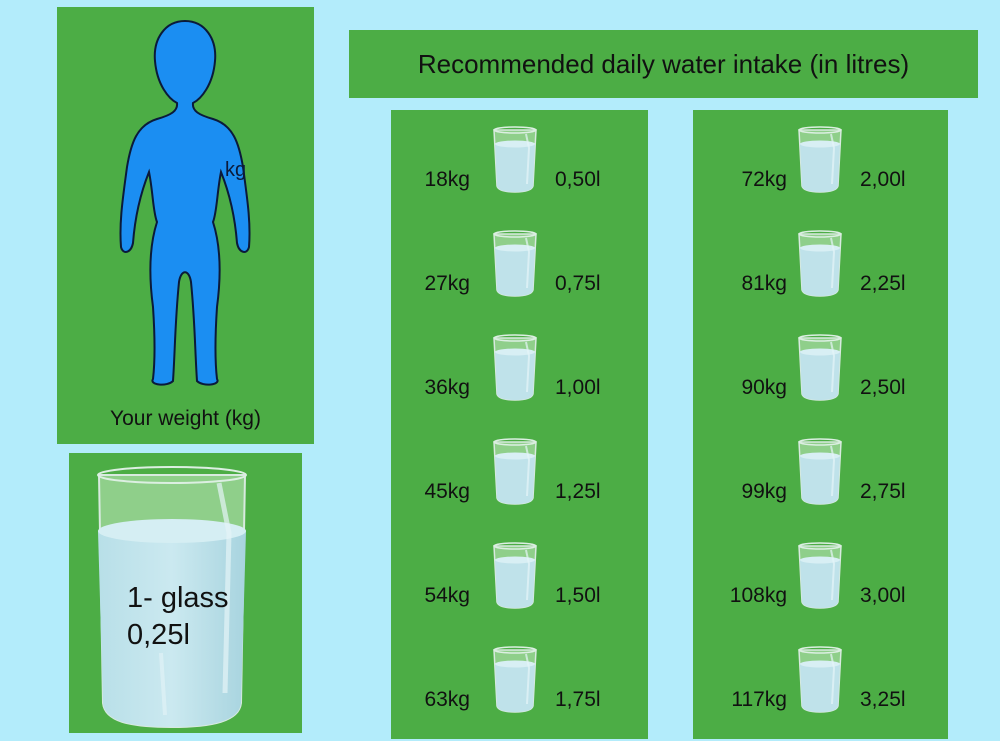 The width and height of the screenshot is (1000, 741). I want to click on weight-value: 72kg, so click(764, 179).